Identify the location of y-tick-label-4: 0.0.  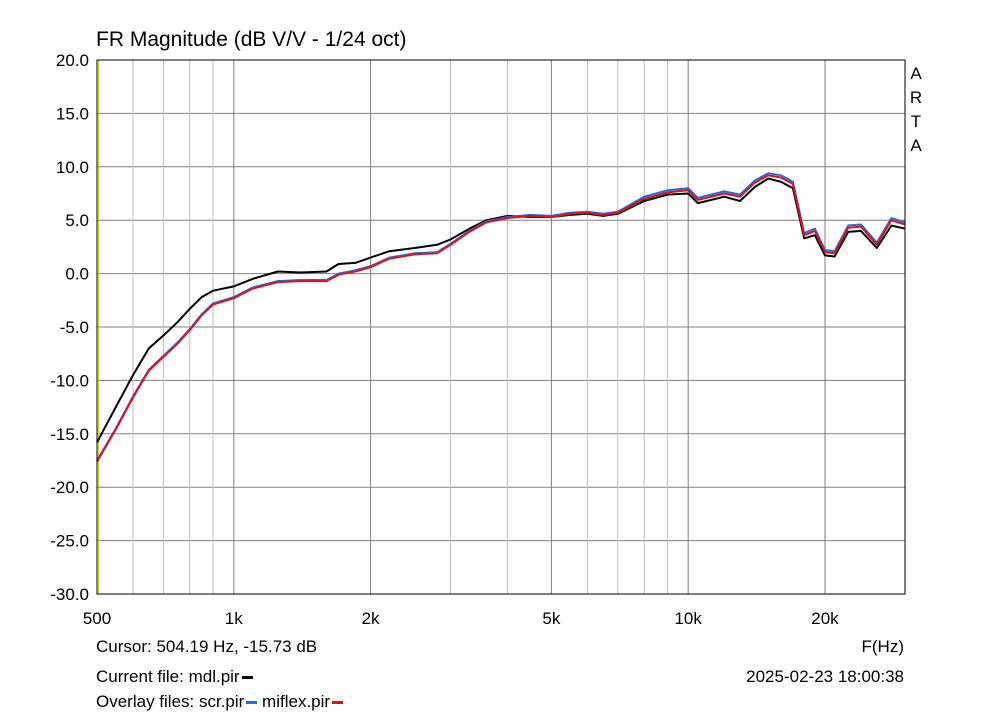
(77, 274).